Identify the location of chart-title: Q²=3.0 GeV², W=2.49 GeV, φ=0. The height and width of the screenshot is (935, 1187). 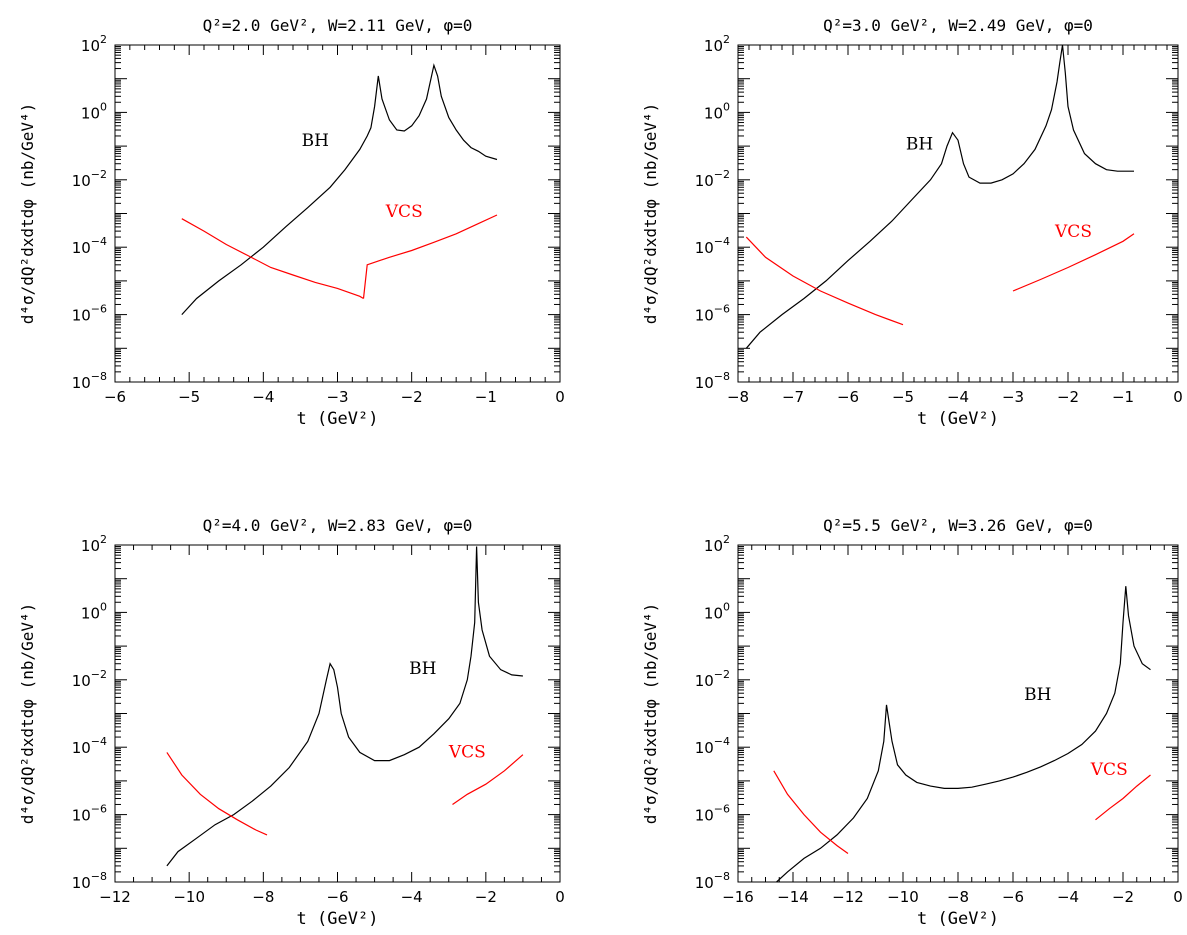
(958, 25).